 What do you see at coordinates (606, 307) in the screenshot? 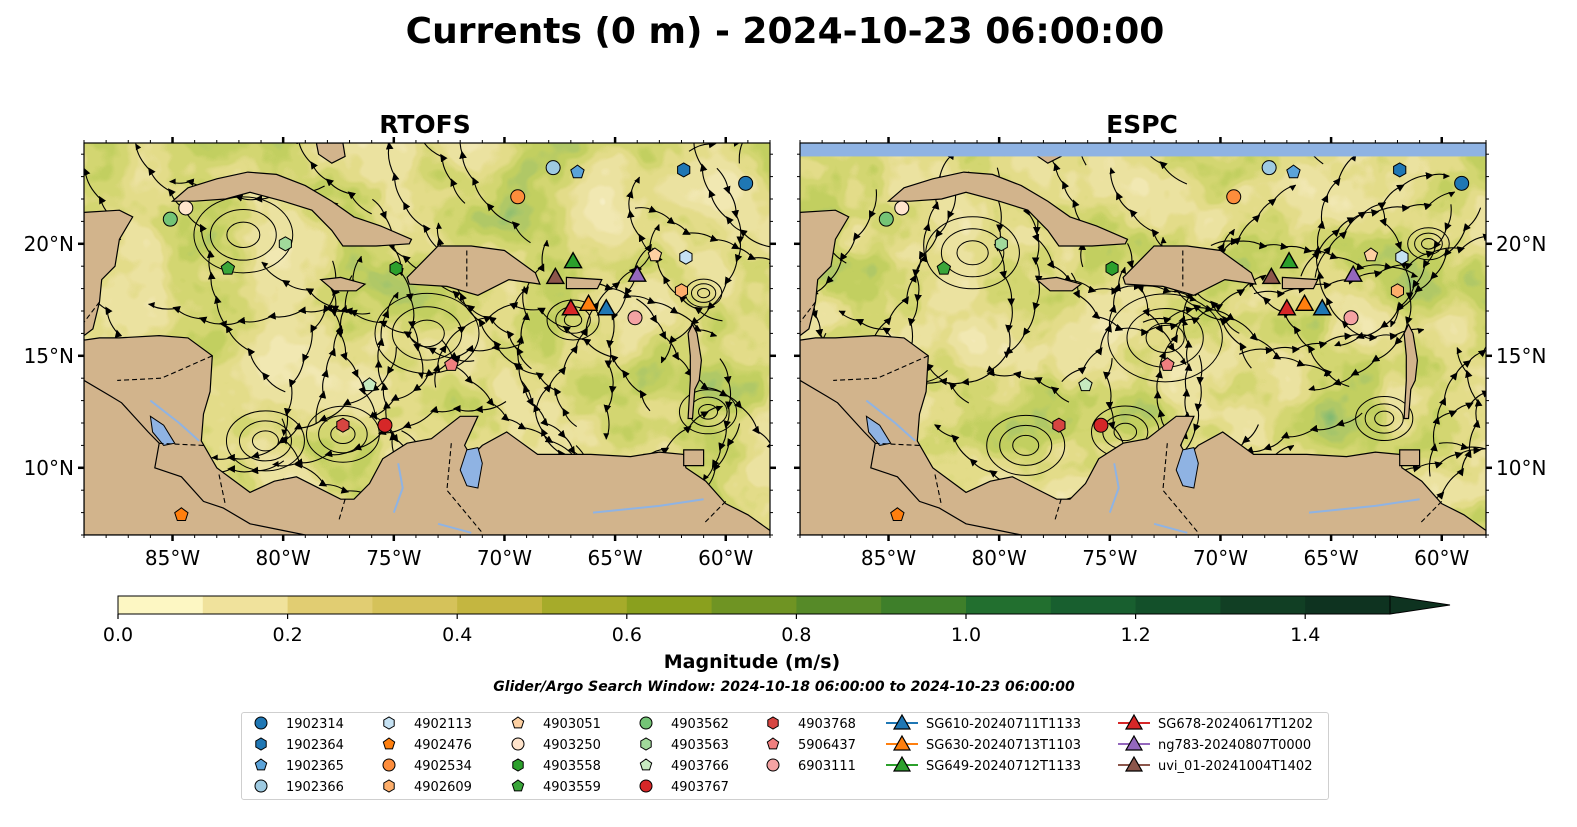
I see `glider-SG610-20240711T1133` at bounding box center [606, 307].